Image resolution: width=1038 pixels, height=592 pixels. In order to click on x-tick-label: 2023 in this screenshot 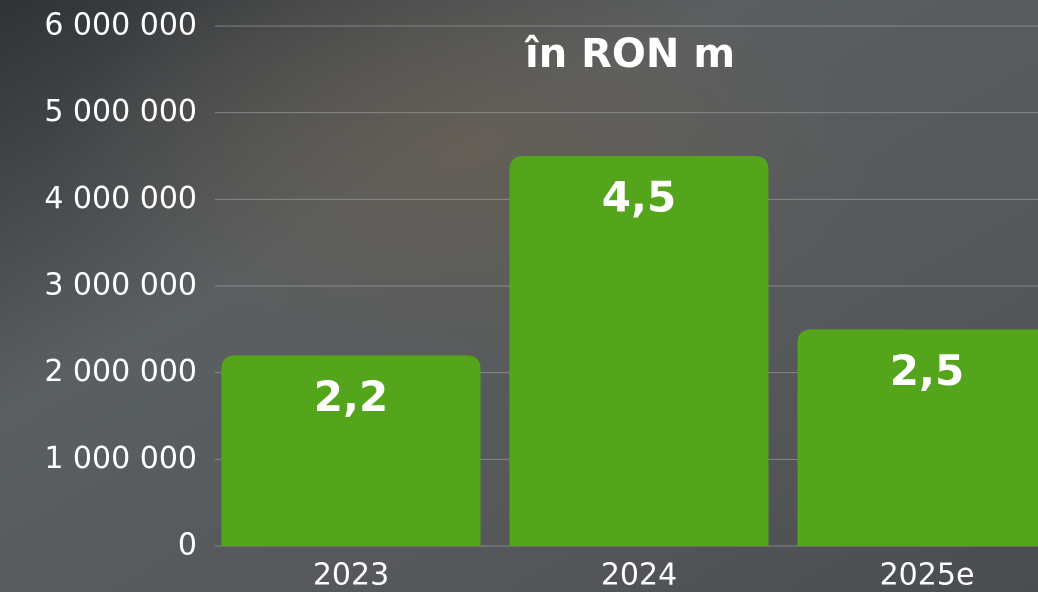, I will do `click(351, 575)`.